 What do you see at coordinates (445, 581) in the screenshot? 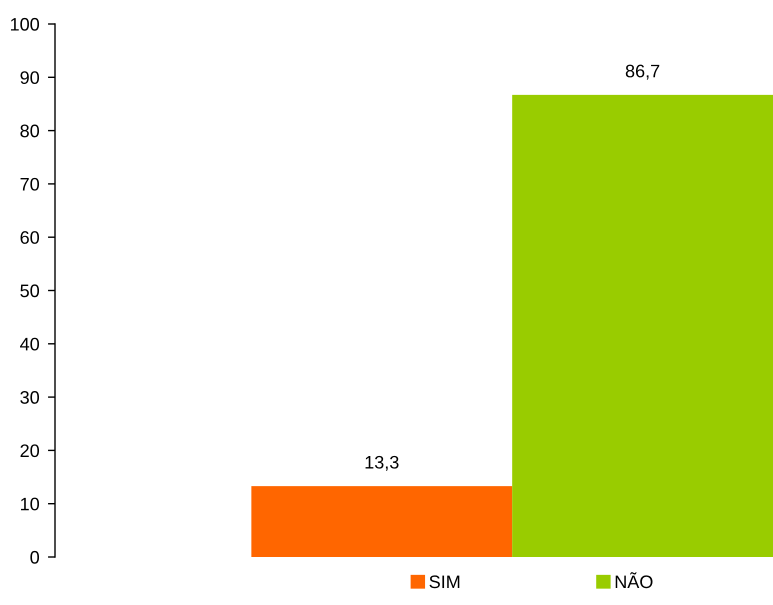
I see `legend-label: SIM` at bounding box center [445, 581].